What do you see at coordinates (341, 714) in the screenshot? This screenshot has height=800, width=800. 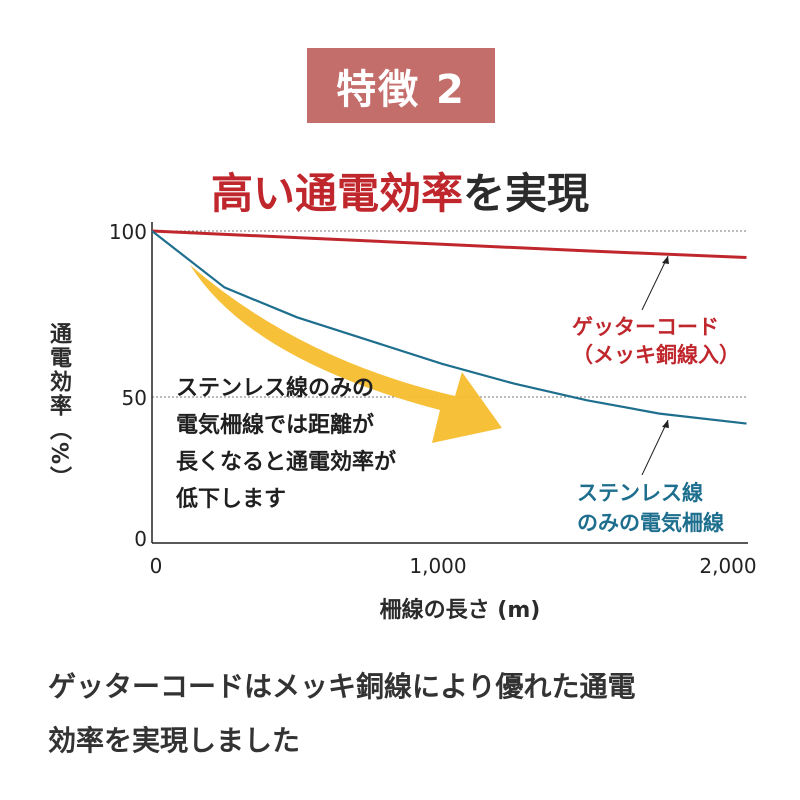 I see `footer-text: ゲッターコードはメッキ銅線により優れた通電 効率を実現しました` at bounding box center [341, 714].